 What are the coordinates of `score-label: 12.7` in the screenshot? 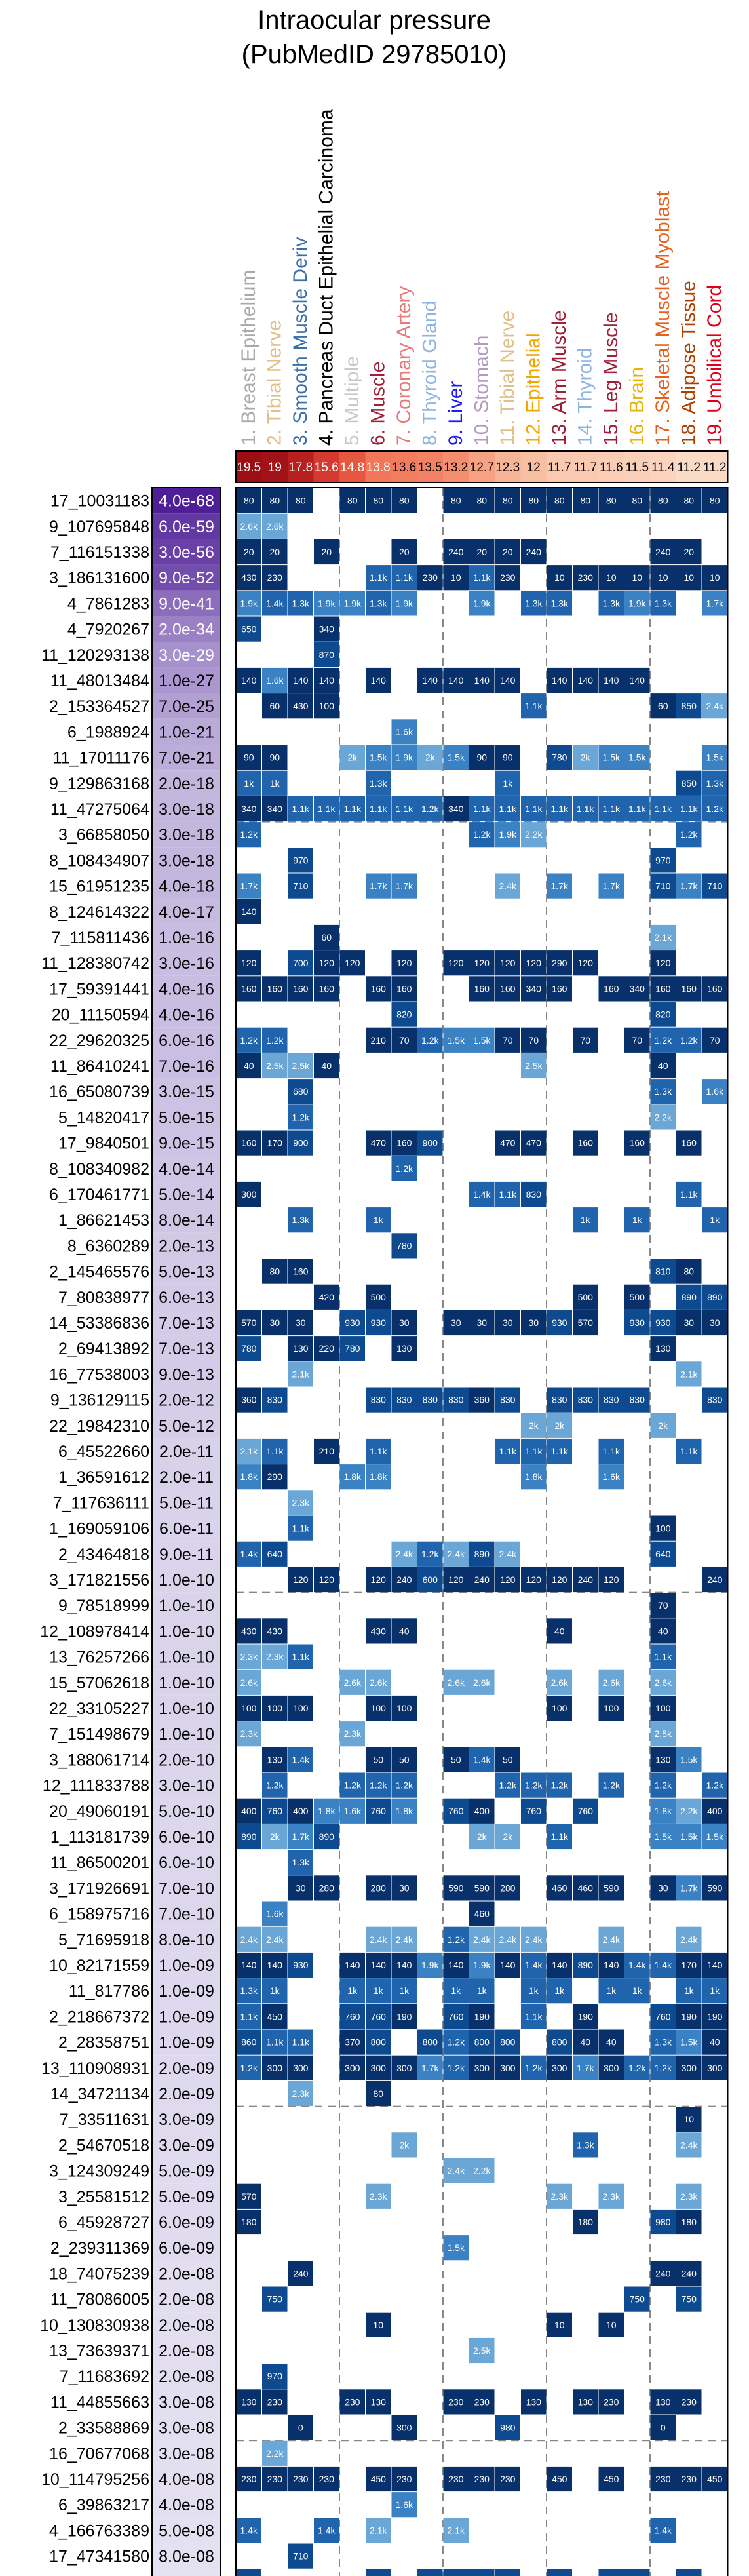 It's located at (482, 468).